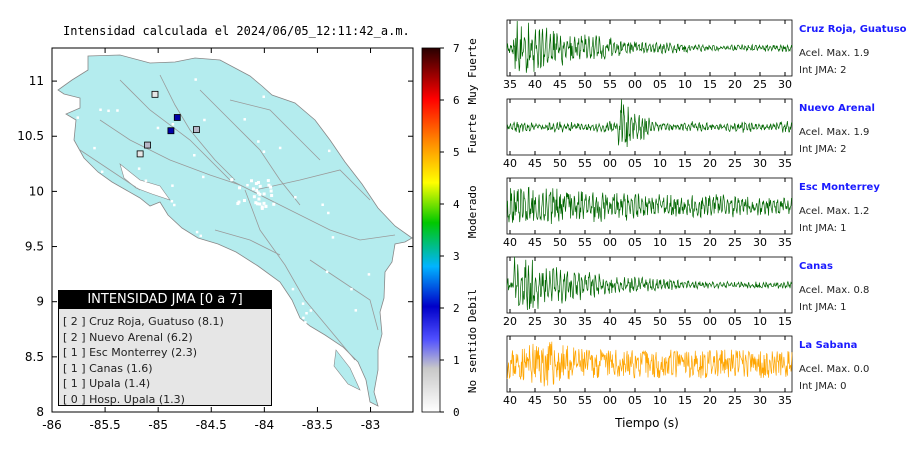 This screenshot has width=910, height=460. I want to click on station-name: Canas, so click(816, 266).